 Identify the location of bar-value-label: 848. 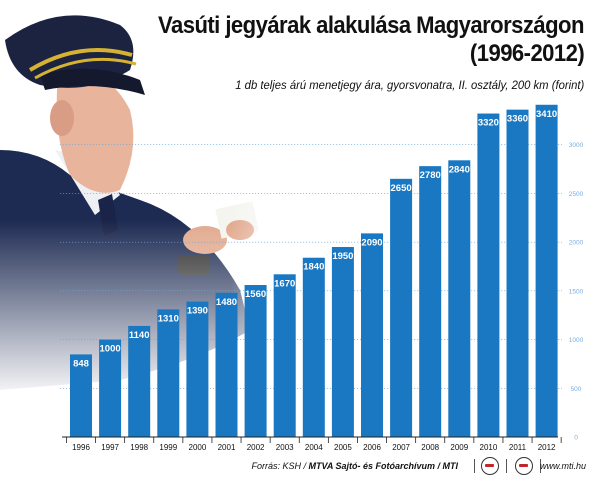
(81, 363).